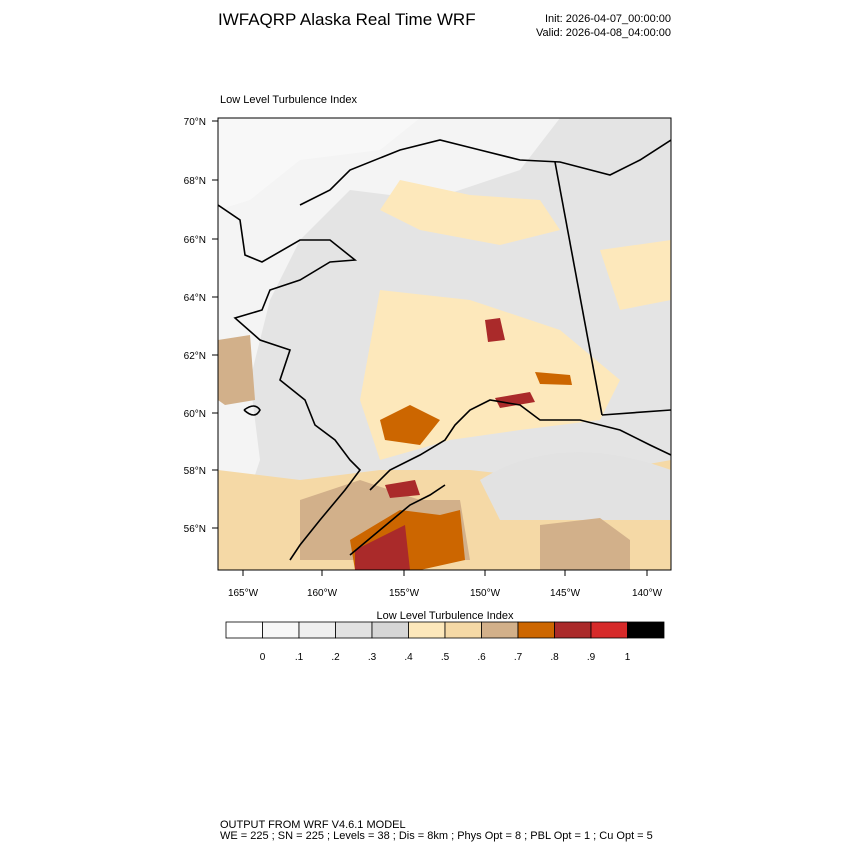 This screenshot has width=850, height=855. I want to click on colorbar-label: 1, so click(628, 657).